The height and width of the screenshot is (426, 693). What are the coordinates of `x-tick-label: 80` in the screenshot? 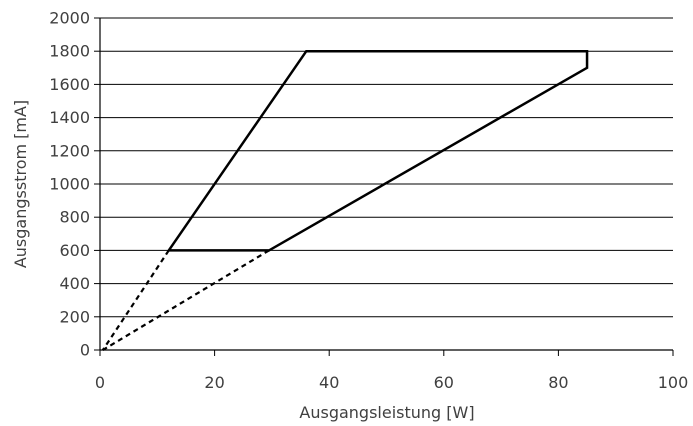 It's located at (558, 382).